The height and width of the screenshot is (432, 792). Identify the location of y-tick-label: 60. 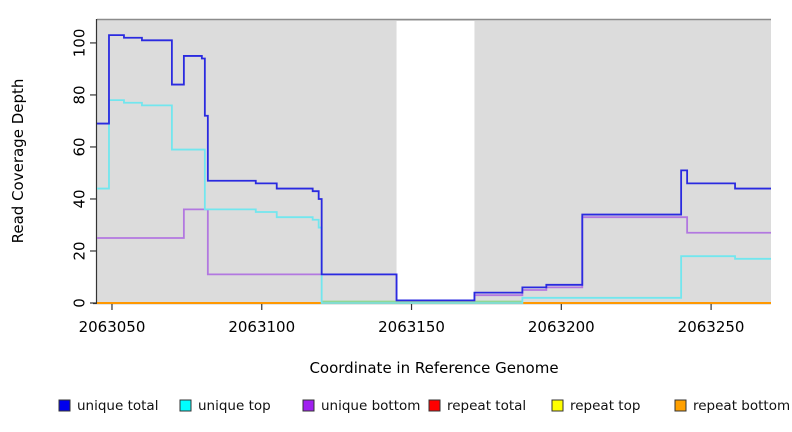
(80, 146).